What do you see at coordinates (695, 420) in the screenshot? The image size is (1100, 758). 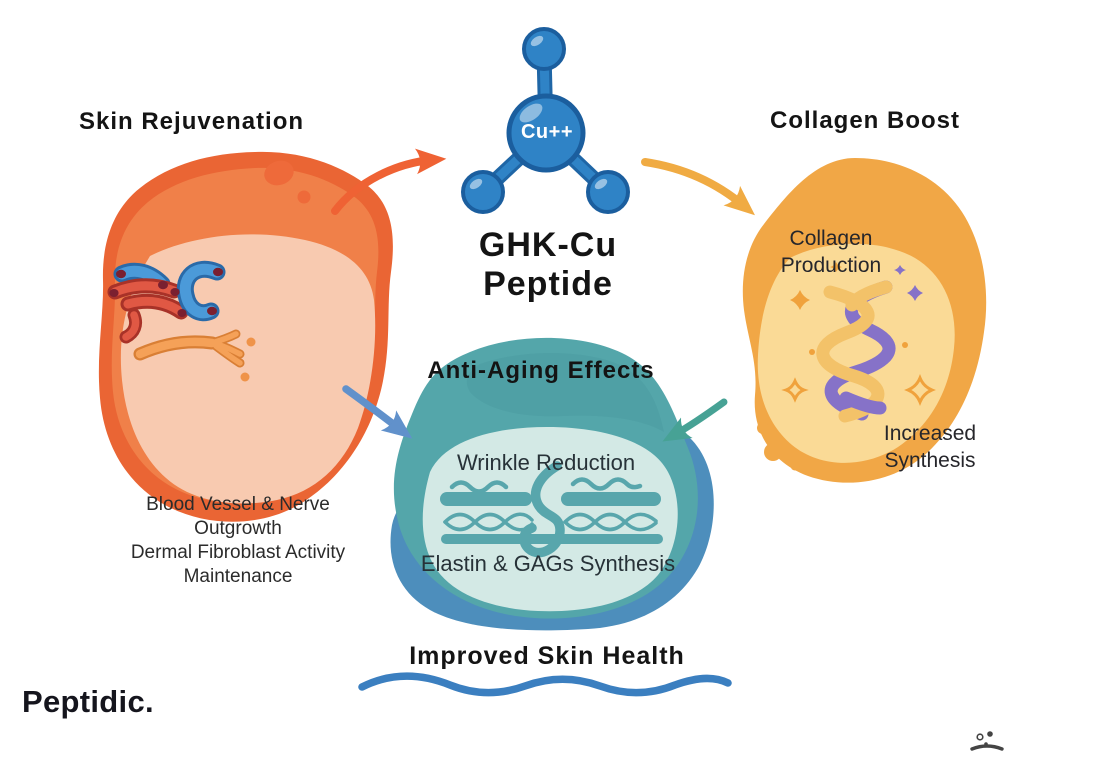 I see `arrow-collagen-to-antiaging-icon` at bounding box center [695, 420].